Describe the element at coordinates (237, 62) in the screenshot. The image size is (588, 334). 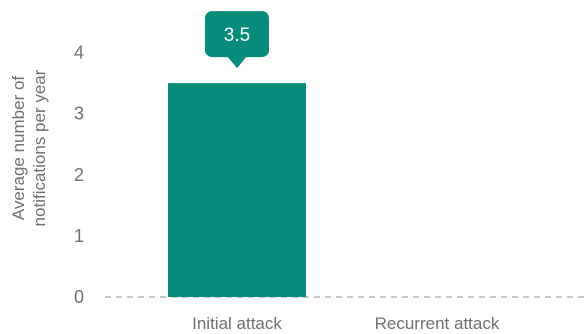
I see `callout-pointer` at that location.